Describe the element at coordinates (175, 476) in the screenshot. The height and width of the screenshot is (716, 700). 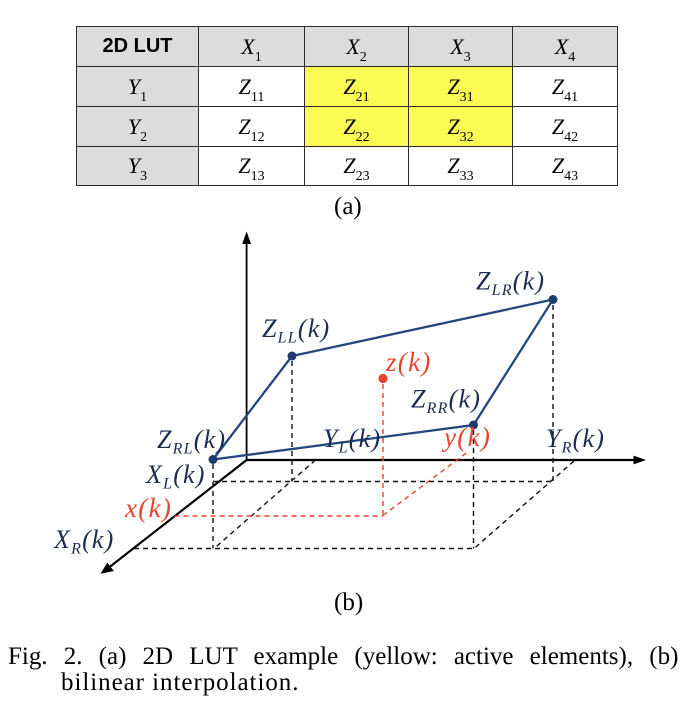
I see `svg-text: XL(k)` at that location.